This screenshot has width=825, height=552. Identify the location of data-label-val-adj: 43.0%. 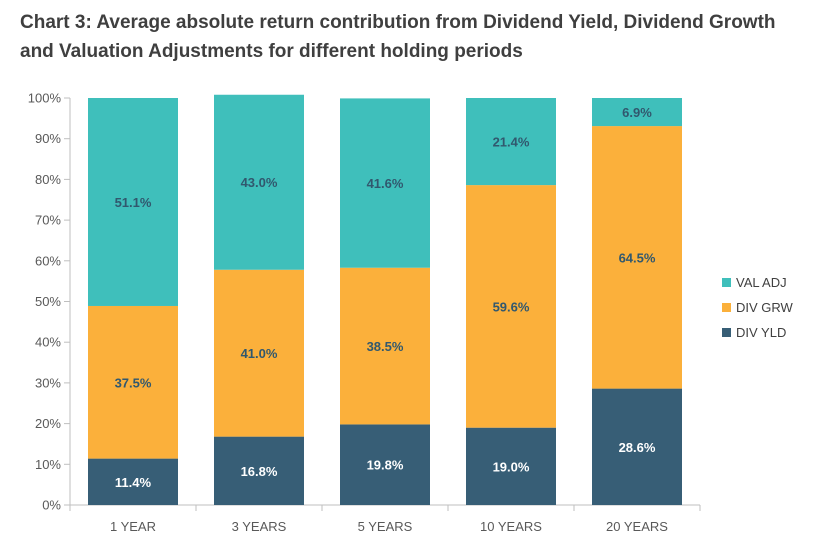
(259, 182).